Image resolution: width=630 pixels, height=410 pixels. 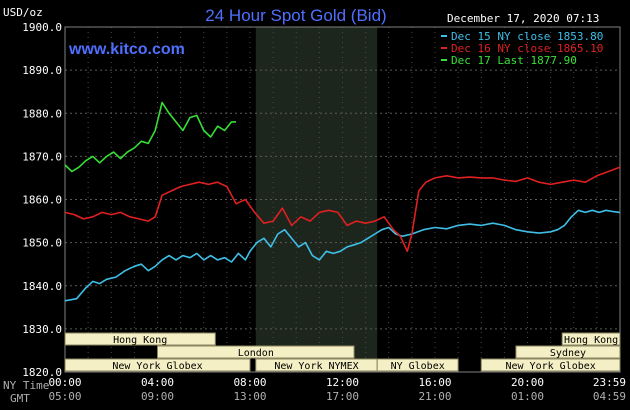 I want to click on market-session-label: London, so click(x=256, y=353).